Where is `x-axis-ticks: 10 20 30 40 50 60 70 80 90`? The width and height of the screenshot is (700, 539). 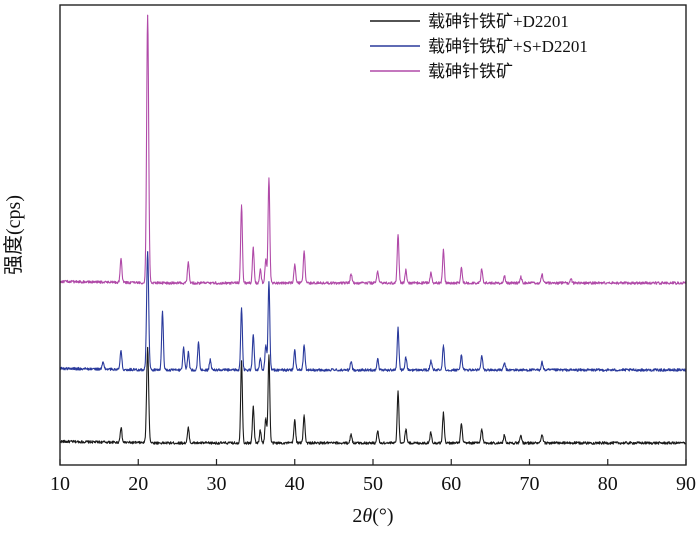
x-axis-ticks: 10 20 30 40 50 60 70 80 90 is located at coordinates (373, 477).